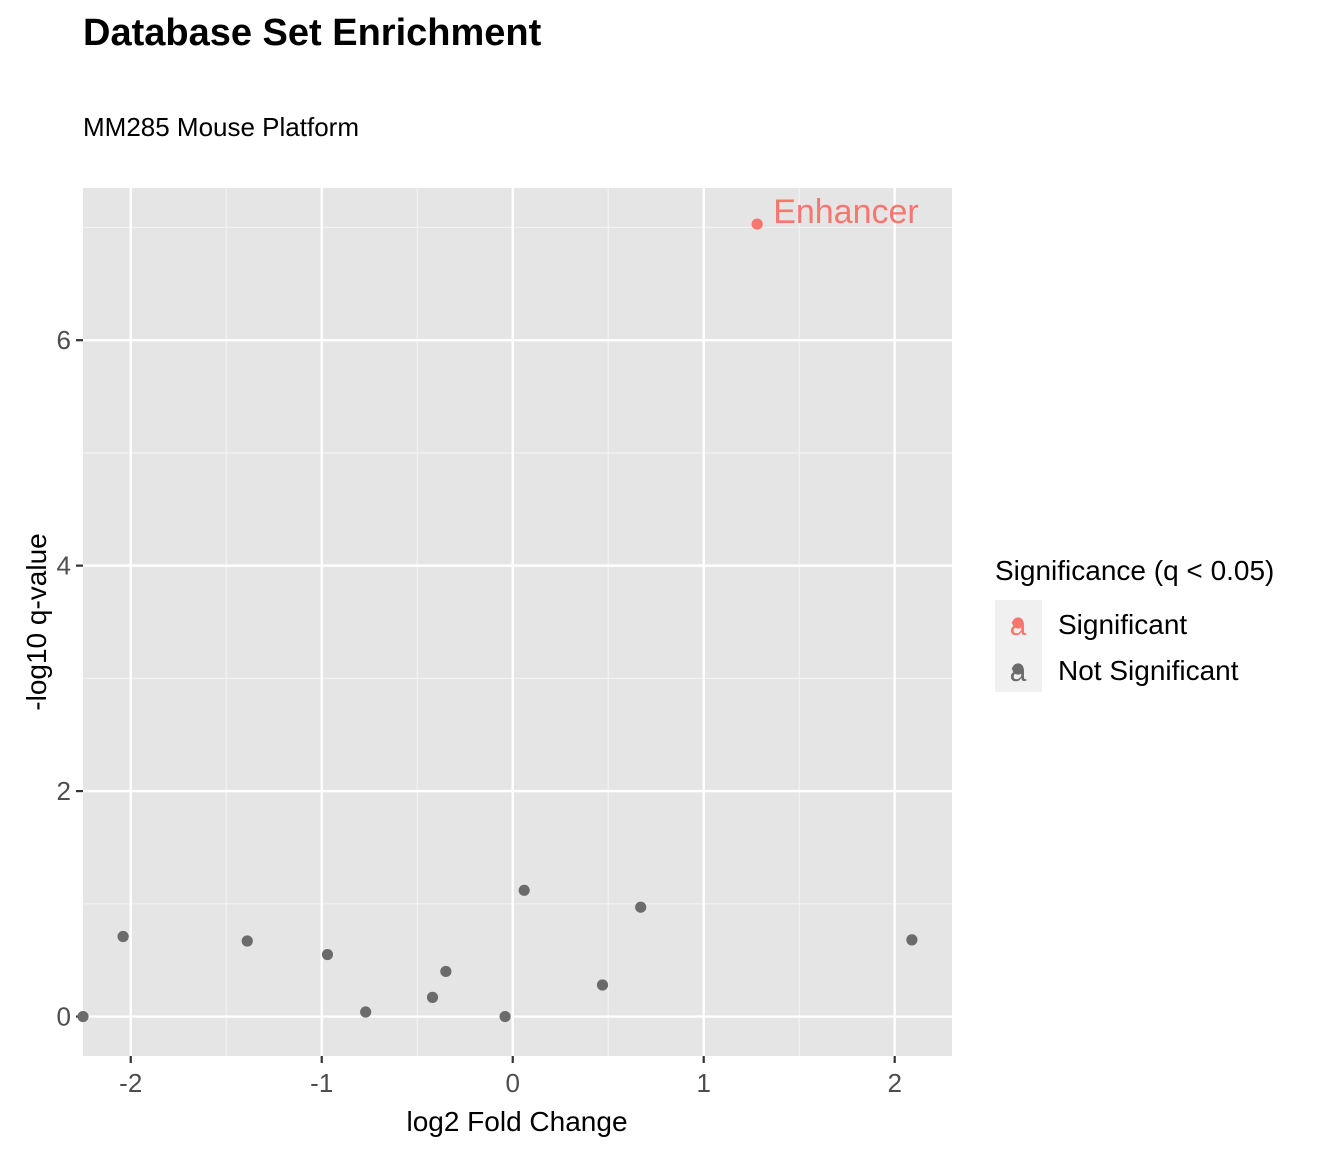 This screenshot has height=1152, width=1344. What do you see at coordinates (1122, 624) in the screenshot?
I see `legend-label-significant: Significant` at bounding box center [1122, 624].